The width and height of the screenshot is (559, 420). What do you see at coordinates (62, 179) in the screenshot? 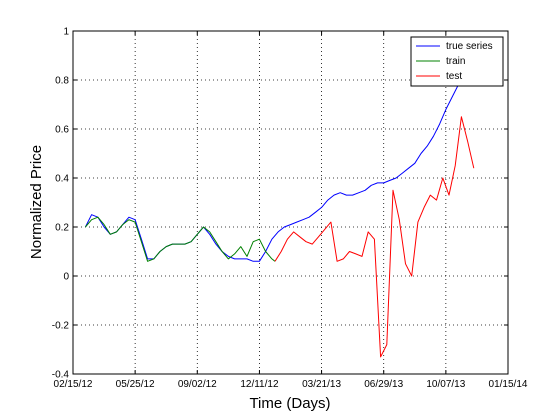
I see `y-tick-label: 0.4` at bounding box center [62, 179].